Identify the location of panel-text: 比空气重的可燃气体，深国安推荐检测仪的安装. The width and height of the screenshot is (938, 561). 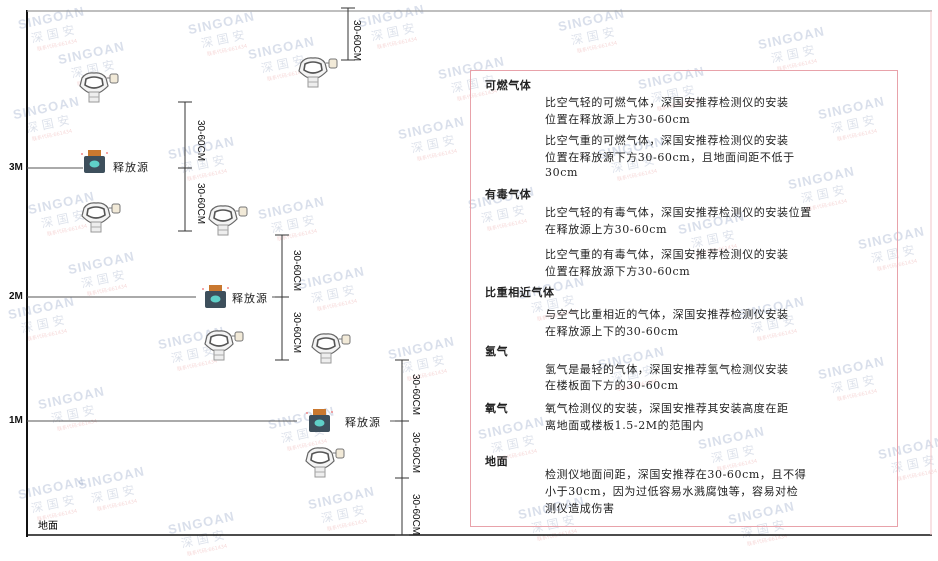
(667, 140).